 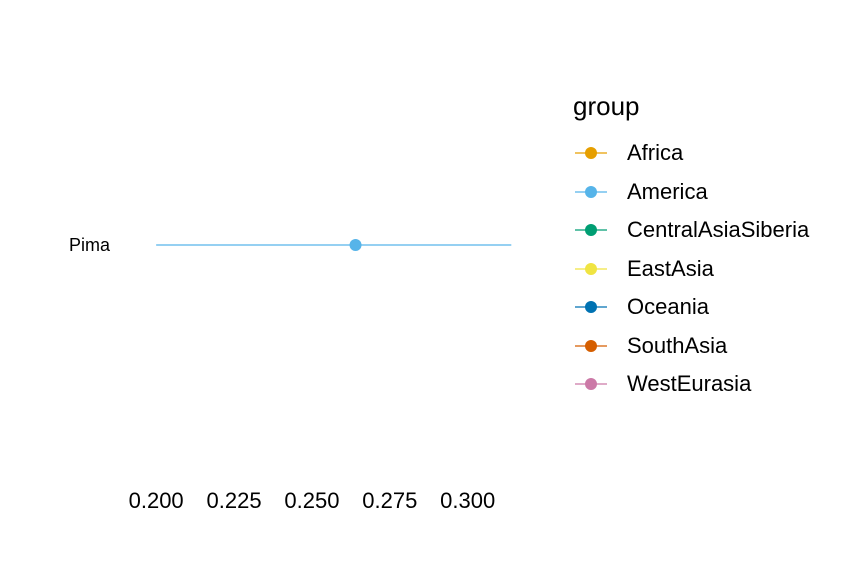 What do you see at coordinates (156, 500) in the screenshot?
I see `x-tick-label: 0.200` at bounding box center [156, 500].